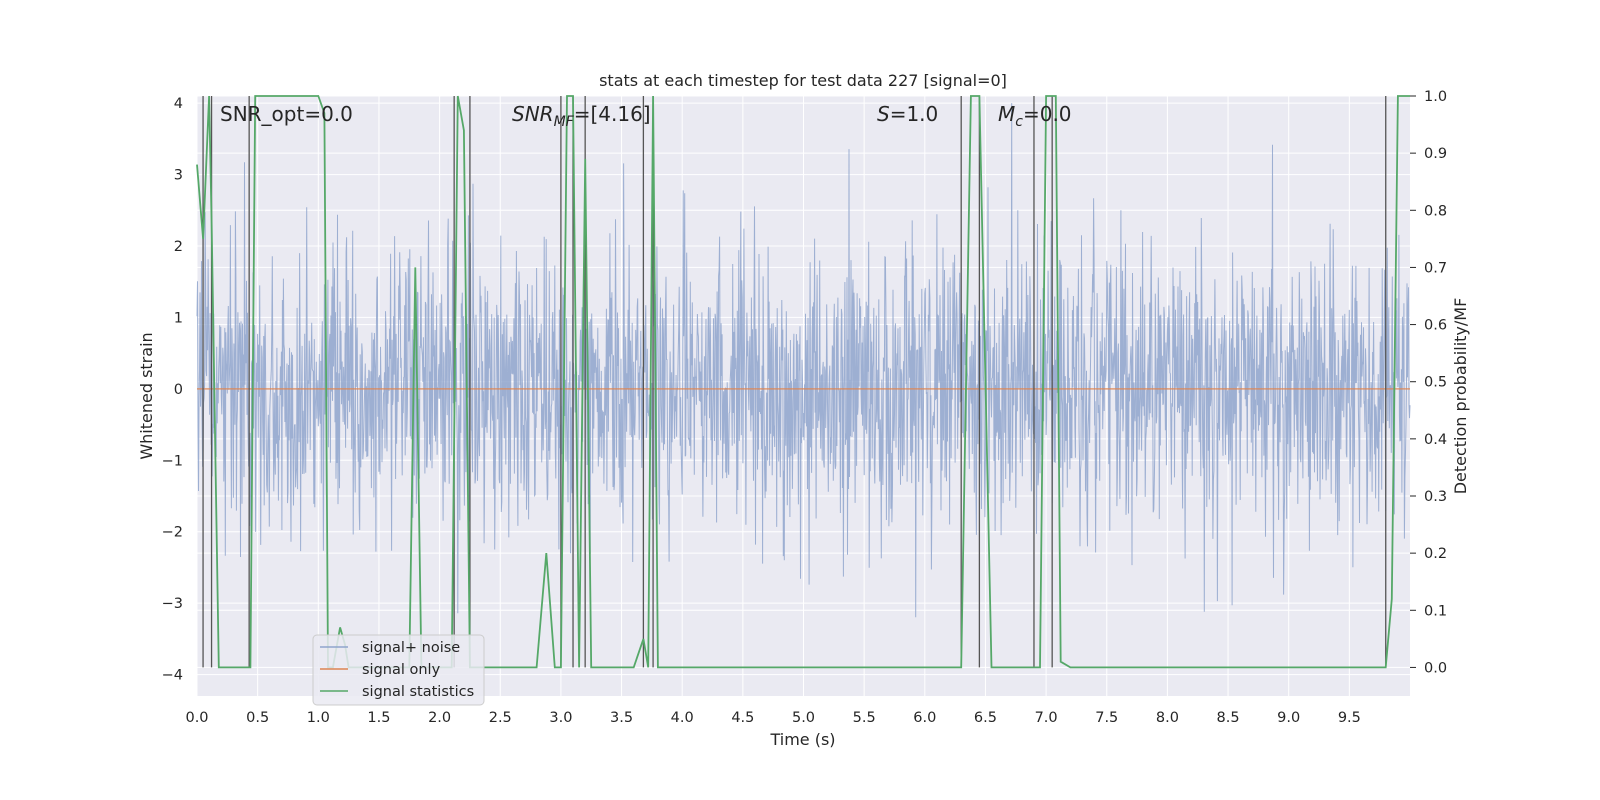  I want to click on y-tick-label-right: 0.5, so click(1435, 383).